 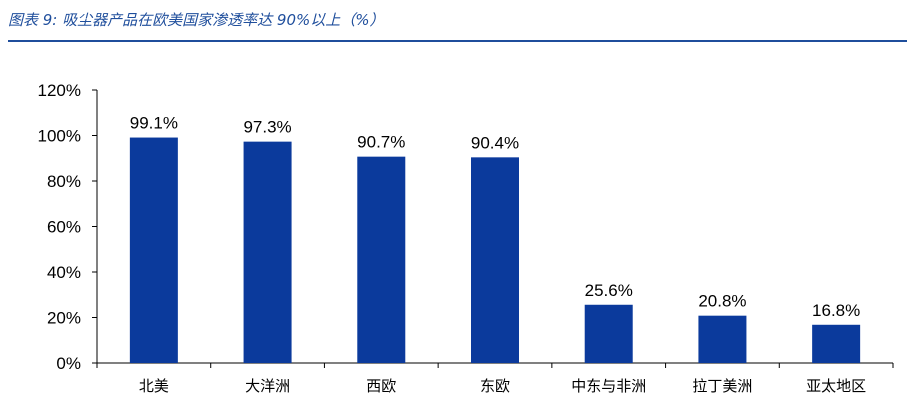 I want to click on title-divider, so click(x=457, y=41).